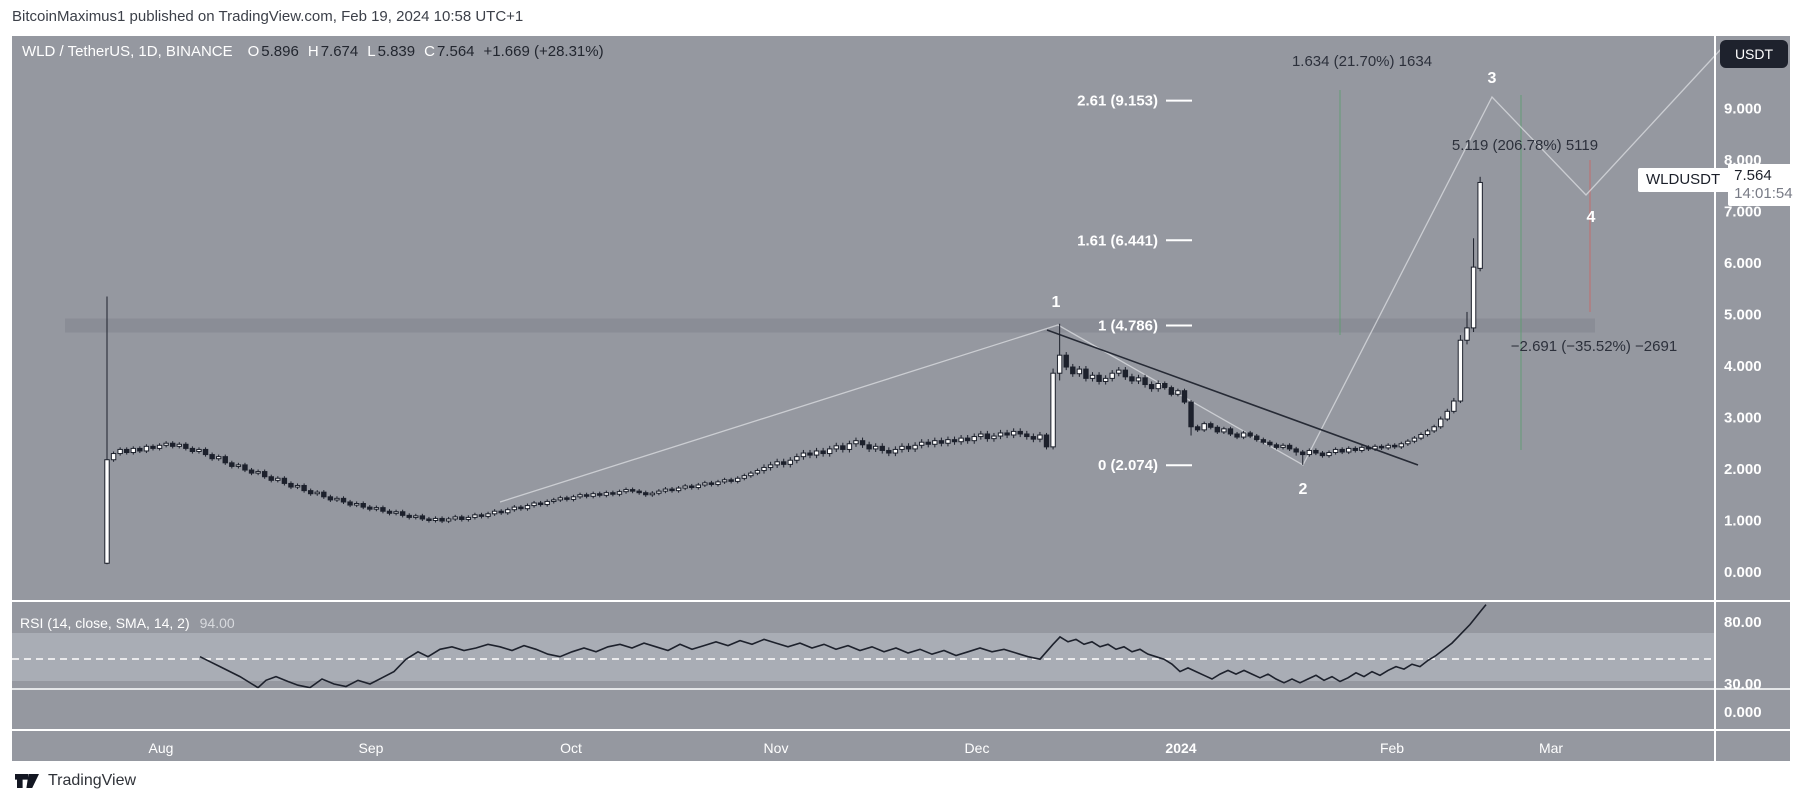 This screenshot has width=1807, height=809. Describe the element at coordinates (1551, 748) in the screenshot. I see `time-axis-label: Mar` at that location.